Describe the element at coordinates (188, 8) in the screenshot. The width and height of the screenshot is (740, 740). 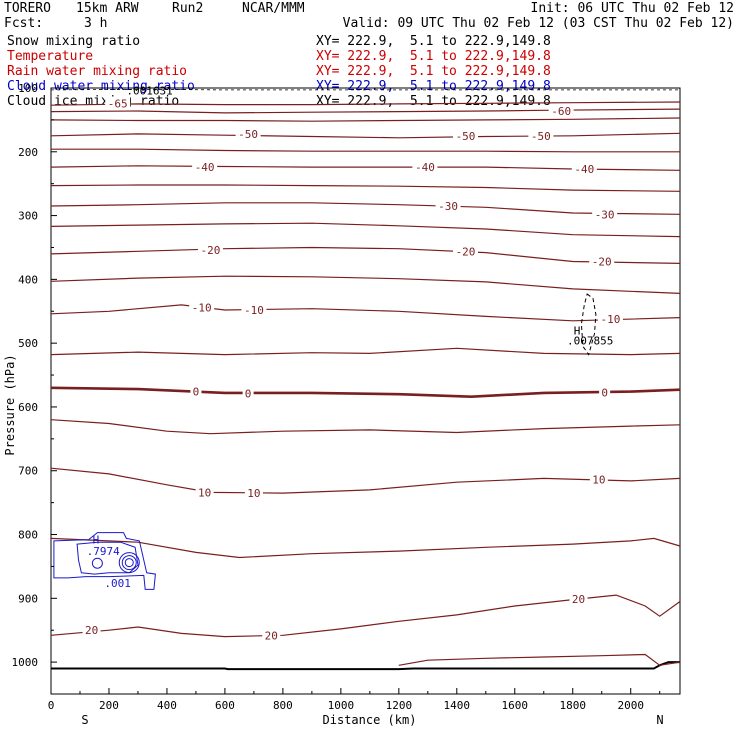
I see `run-name: Run2` at that location.